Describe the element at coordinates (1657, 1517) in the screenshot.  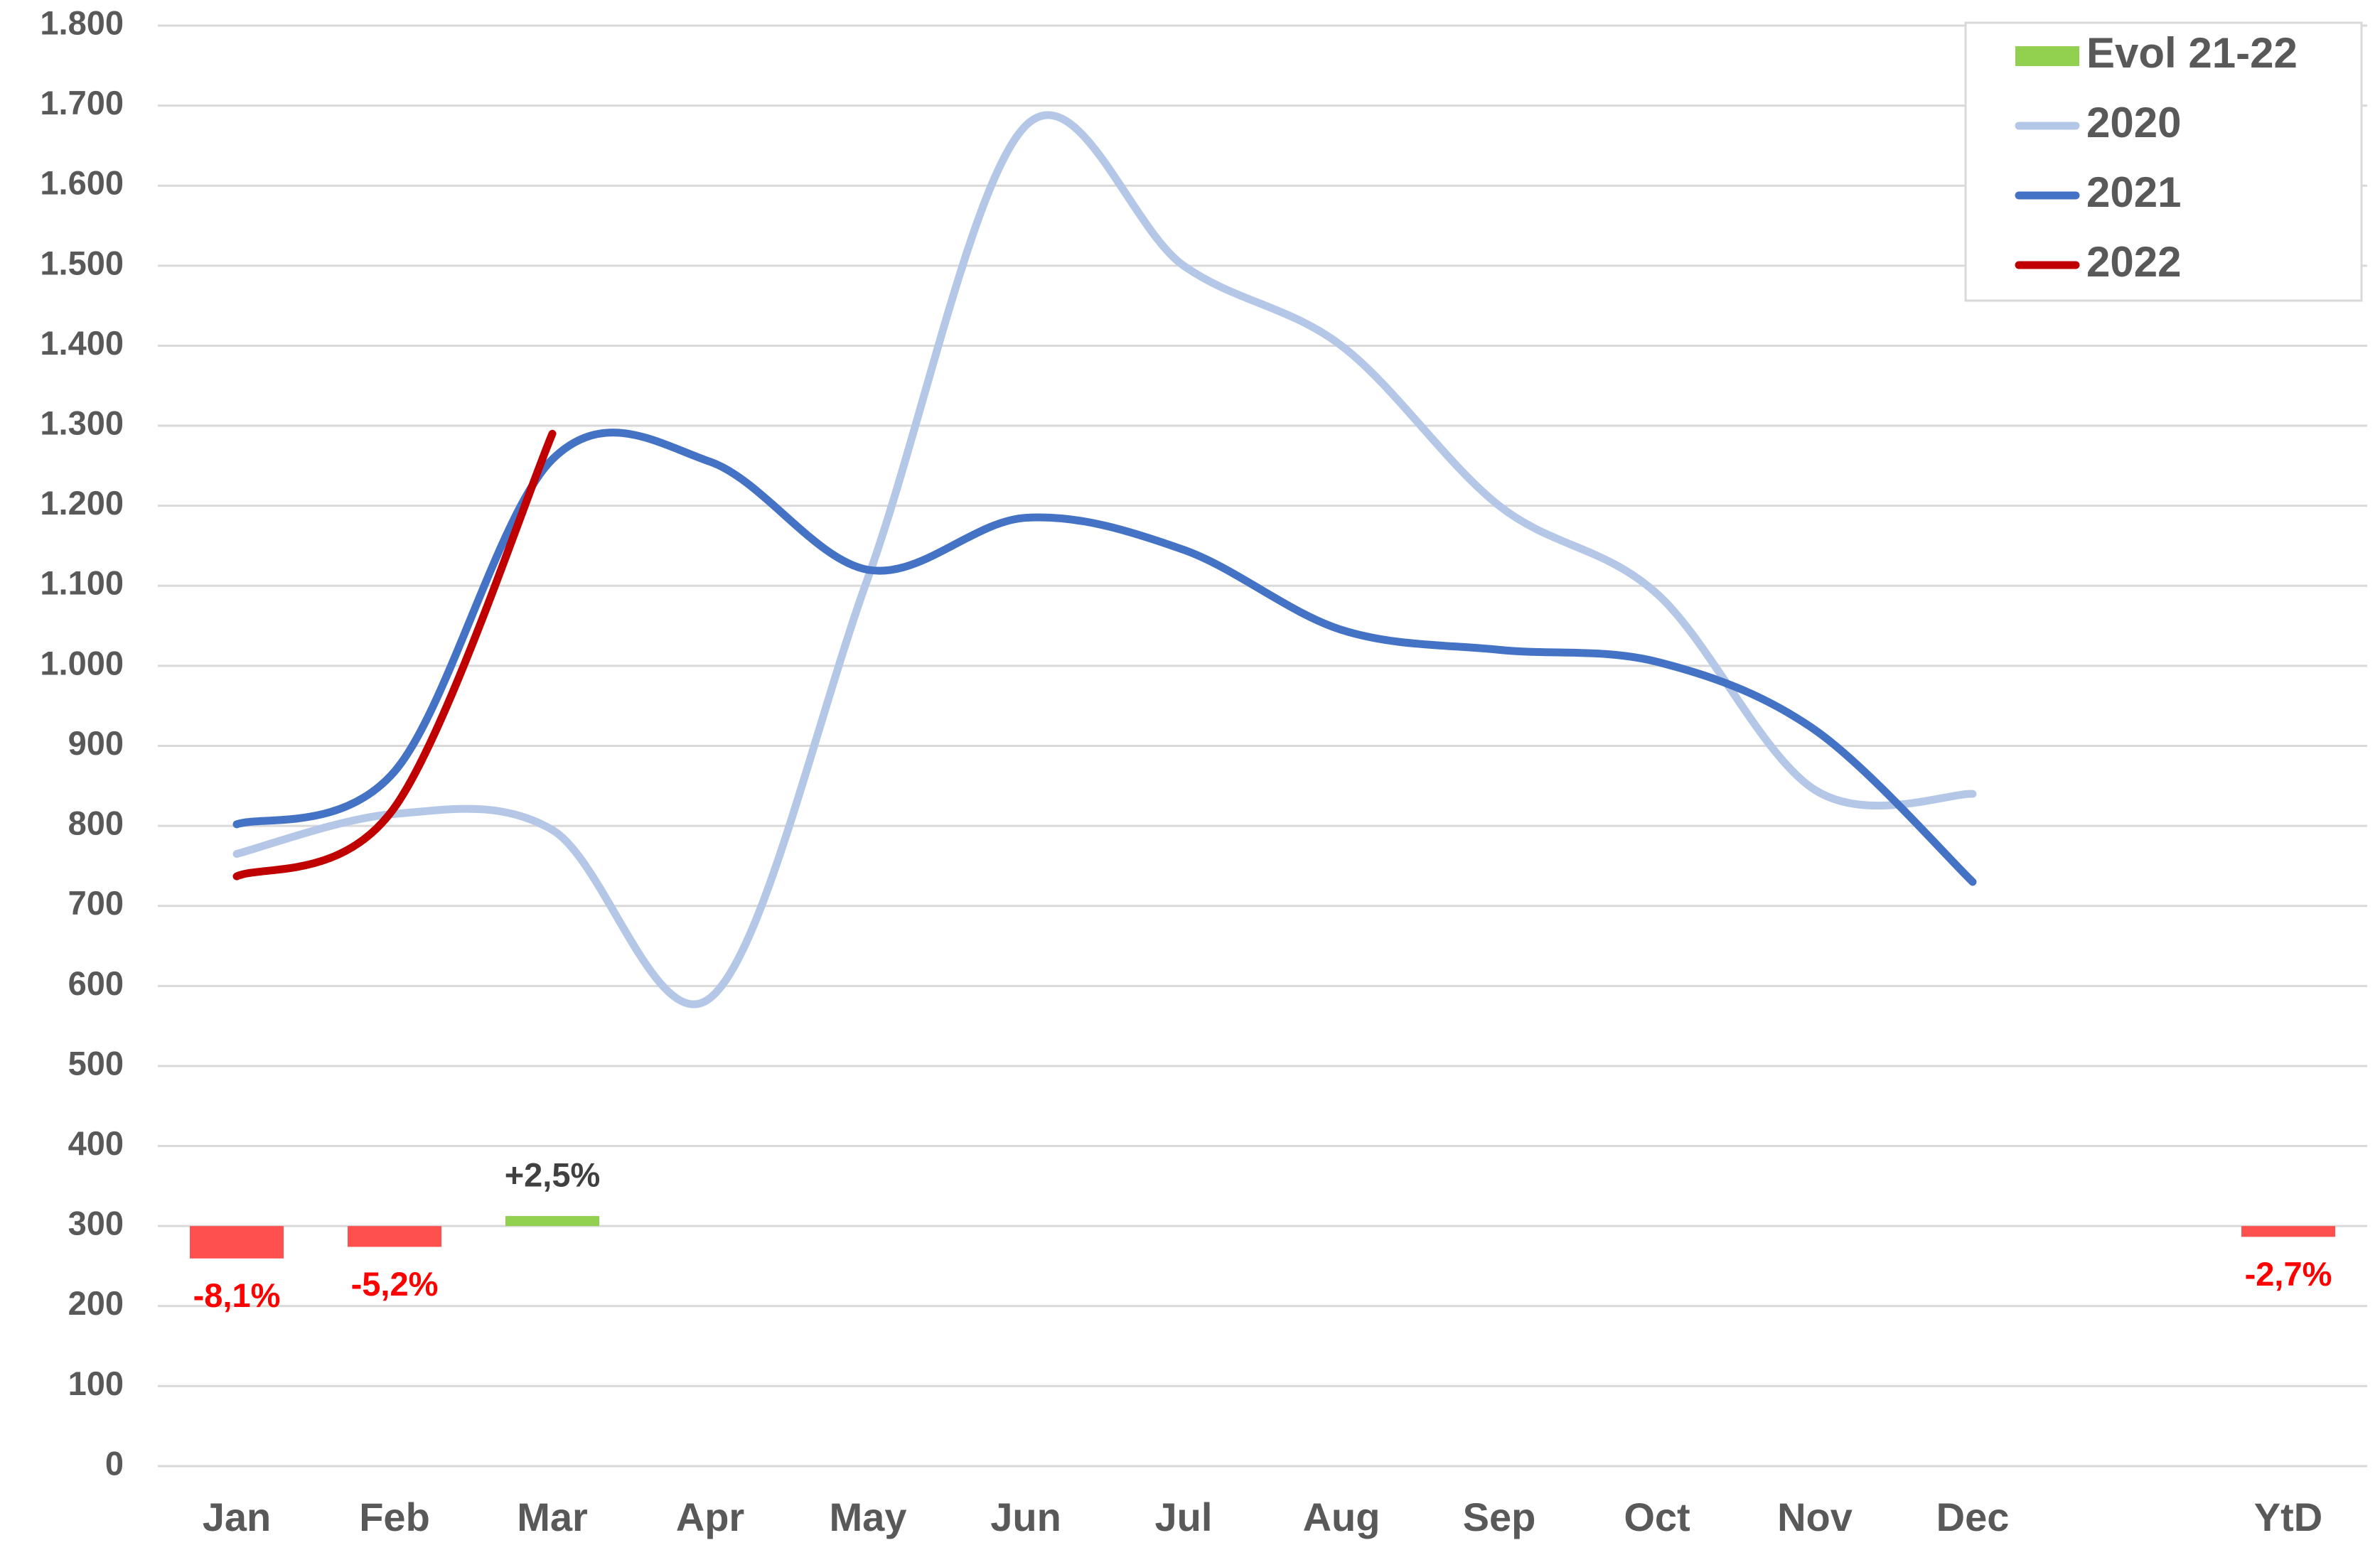
I see `x-tick-label: Oct` at that location.